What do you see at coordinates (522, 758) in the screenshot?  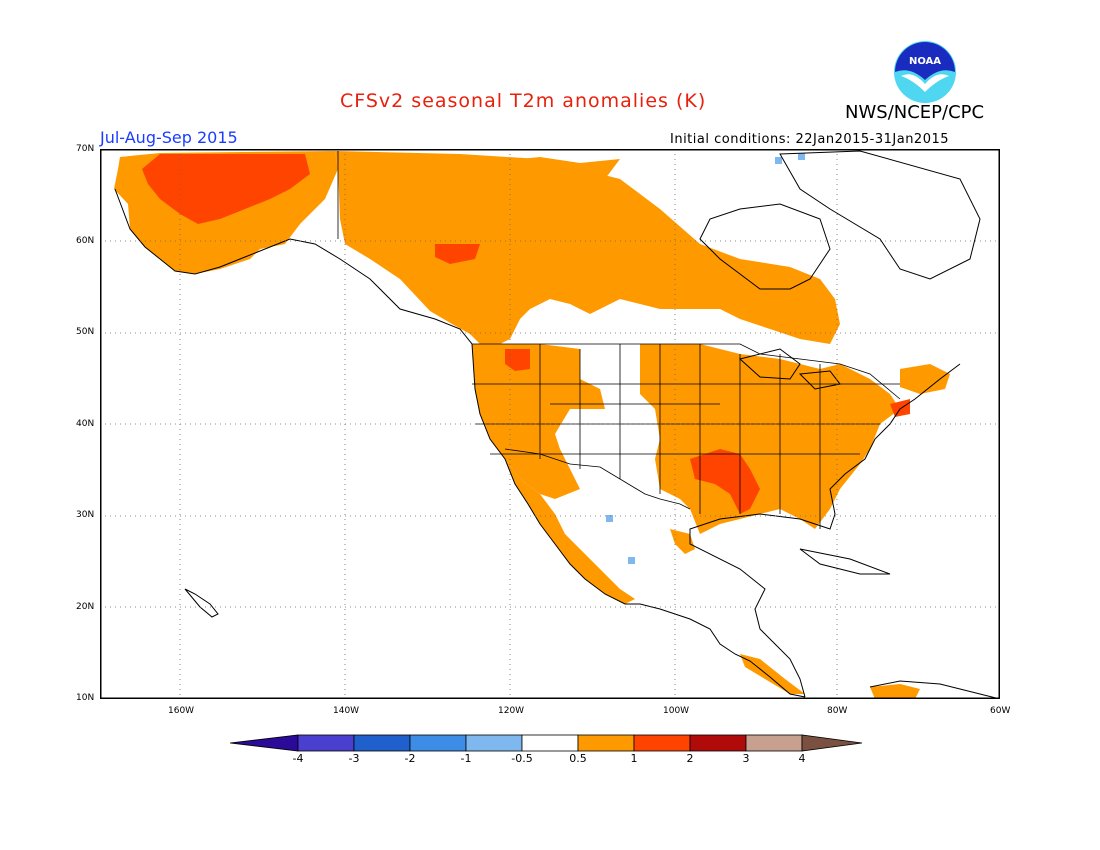 I see `colorbar-label: -0.5` at bounding box center [522, 758].